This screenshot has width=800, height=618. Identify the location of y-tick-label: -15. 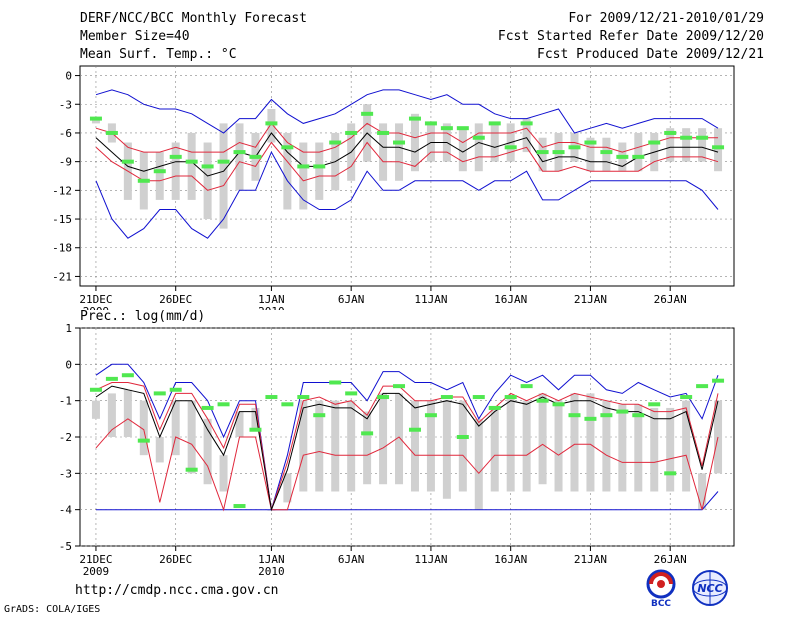
(62, 219).